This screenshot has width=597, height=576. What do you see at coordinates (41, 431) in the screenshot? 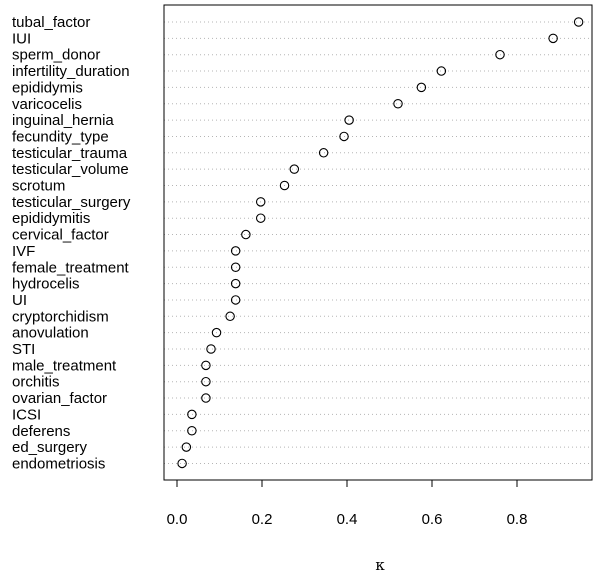
I see `category-label: deferens` at bounding box center [41, 431].